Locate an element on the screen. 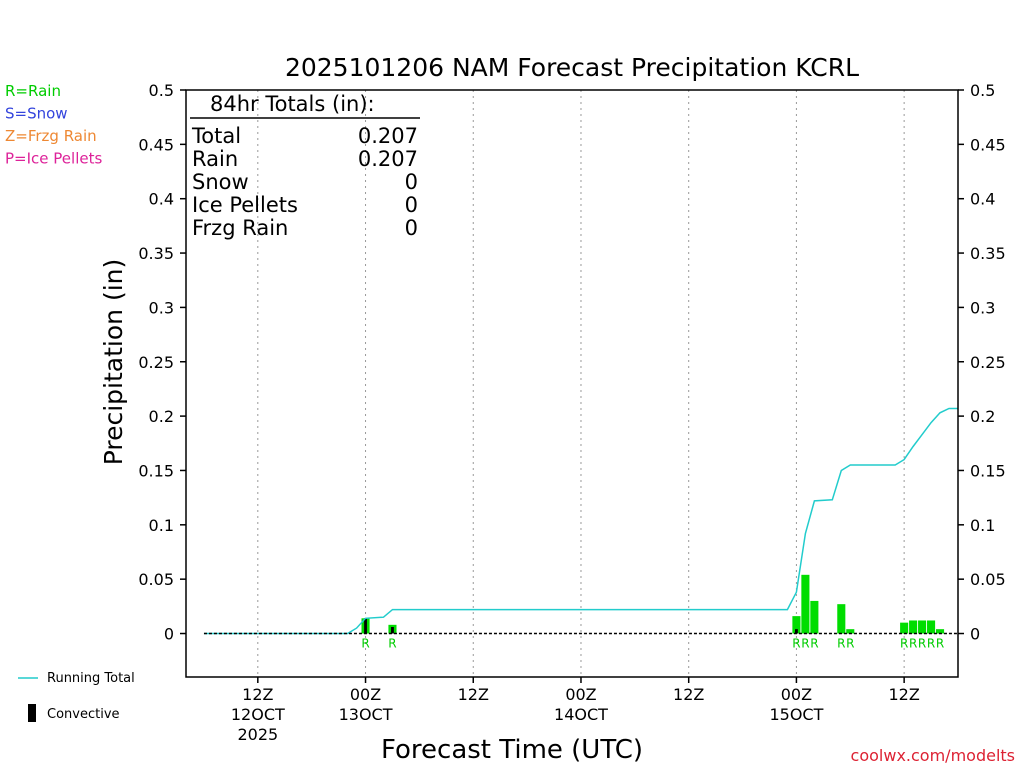 The height and width of the screenshot is (768, 1024). y-tick-label-left: 0.35 is located at coordinates (156, 253).